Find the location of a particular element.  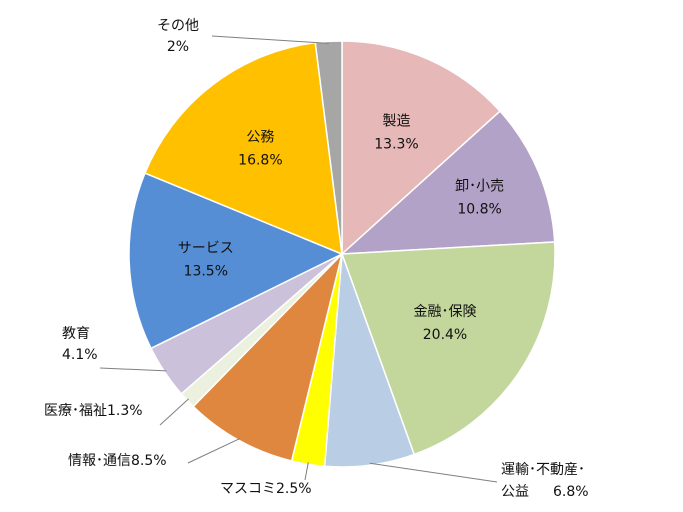

slice-value: 2.5% is located at coordinates (294, 489).